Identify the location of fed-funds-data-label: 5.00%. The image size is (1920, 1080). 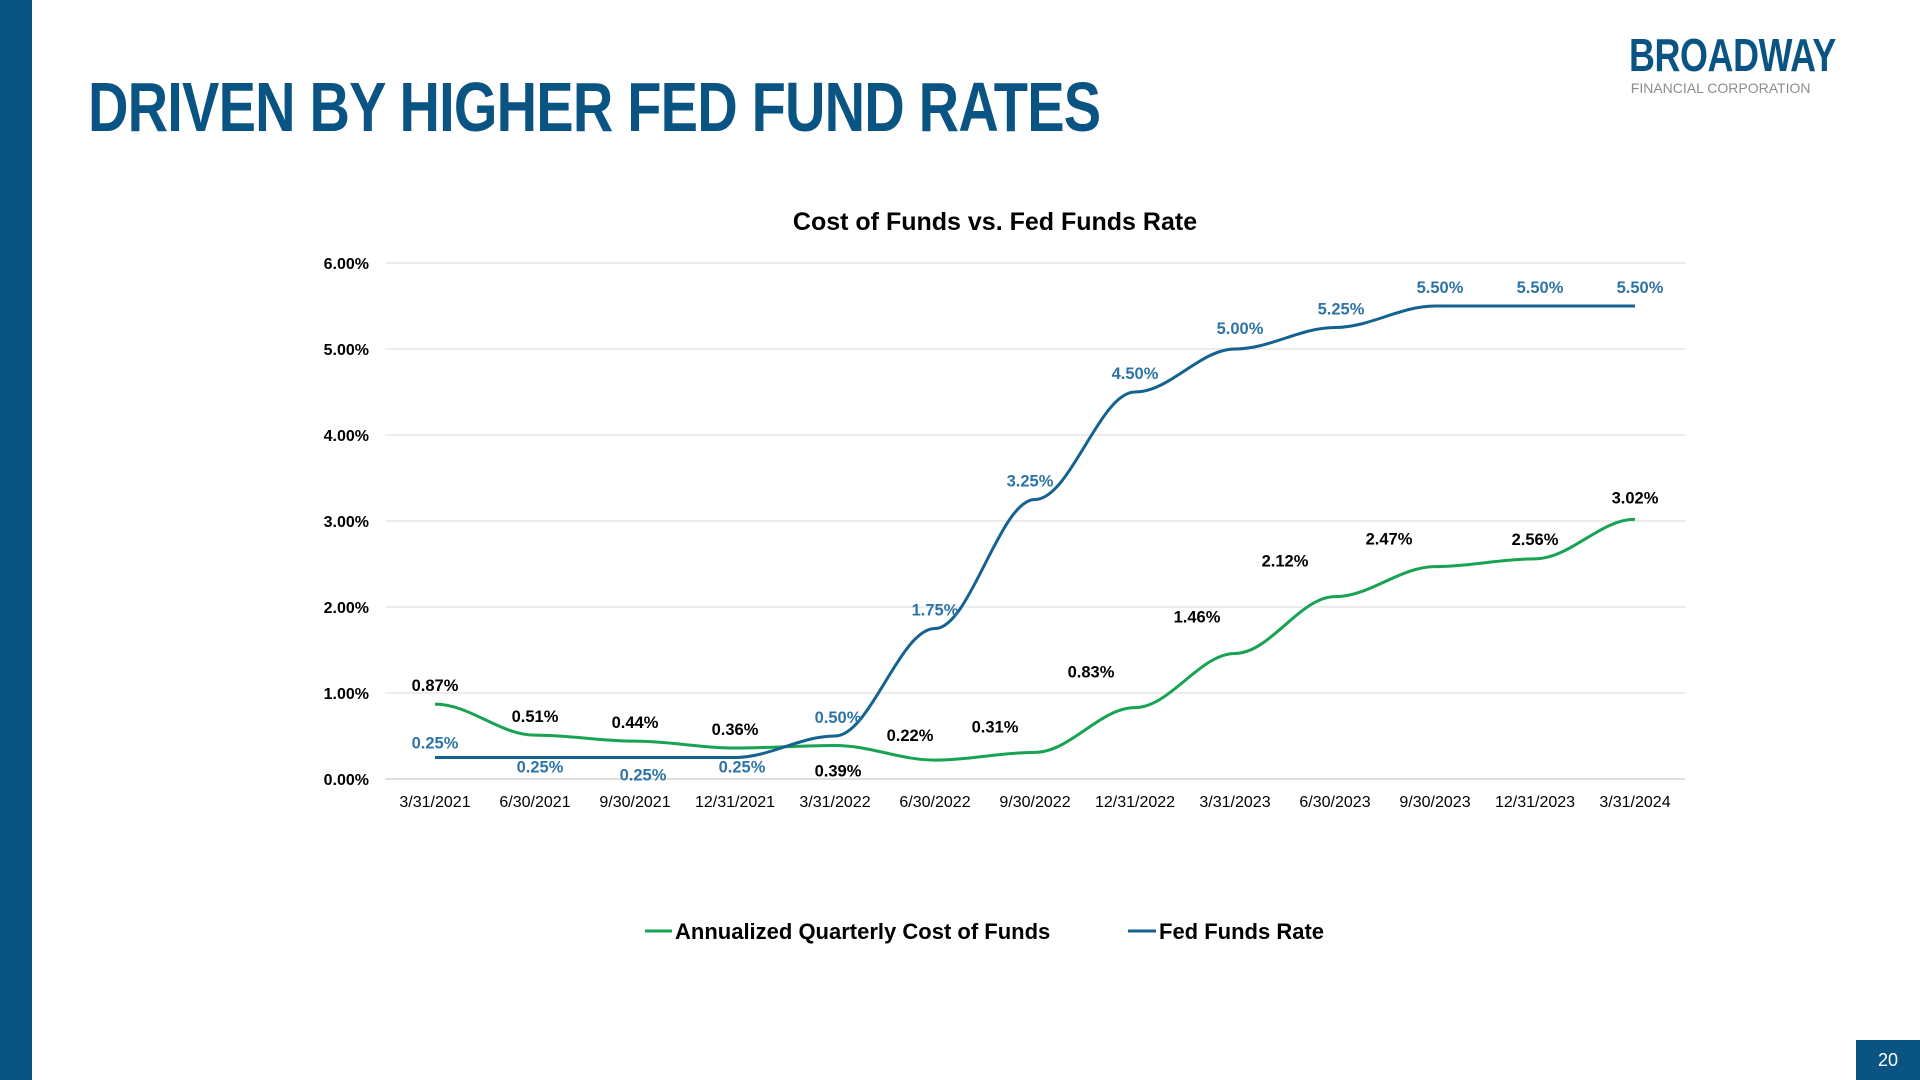
(1240, 329).